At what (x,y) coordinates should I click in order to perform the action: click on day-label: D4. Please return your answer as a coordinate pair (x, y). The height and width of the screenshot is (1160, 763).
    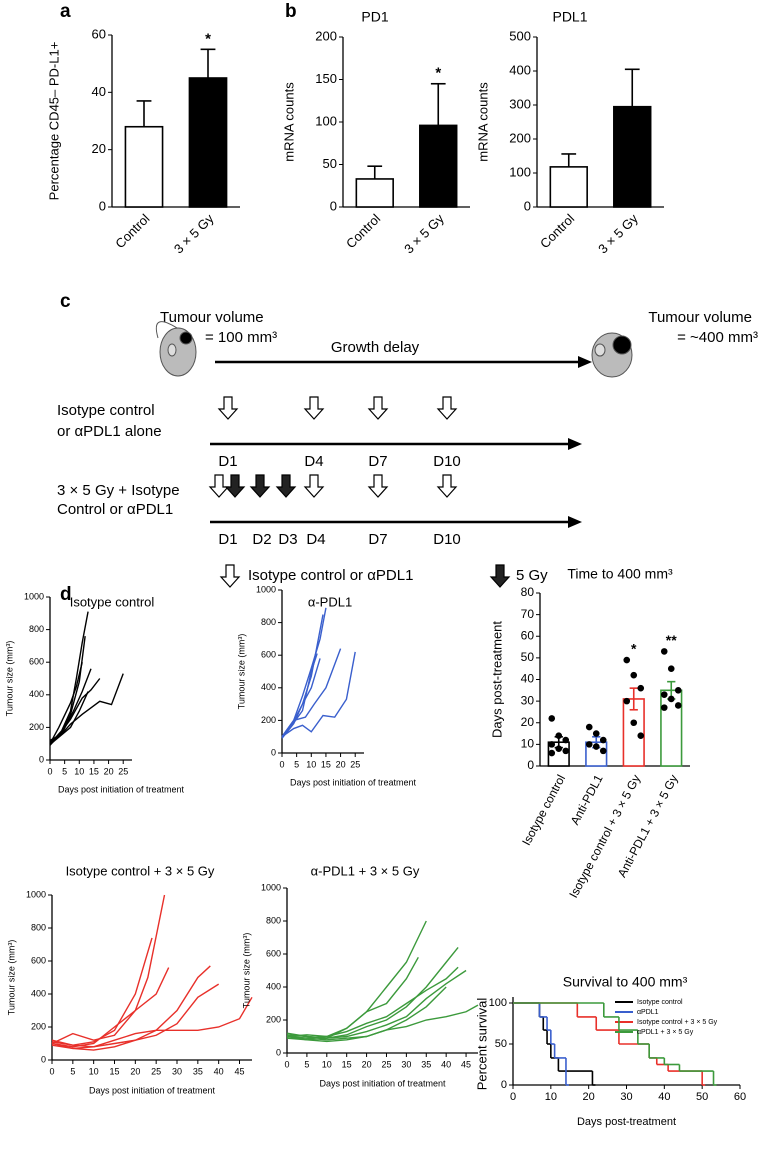
    Looking at the image, I should click on (315, 539).